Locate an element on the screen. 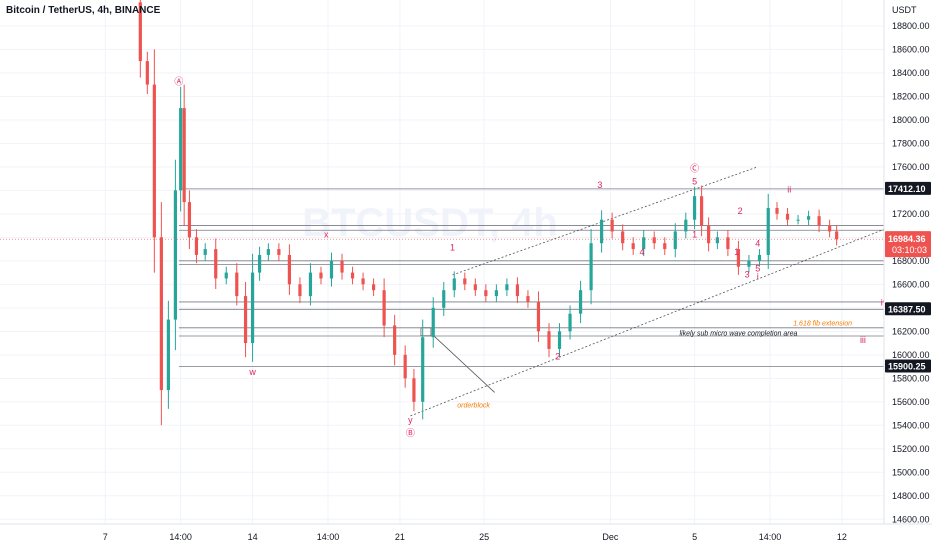 The image size is (932, 550). wave-label: w is located at coordinates (252, 372).